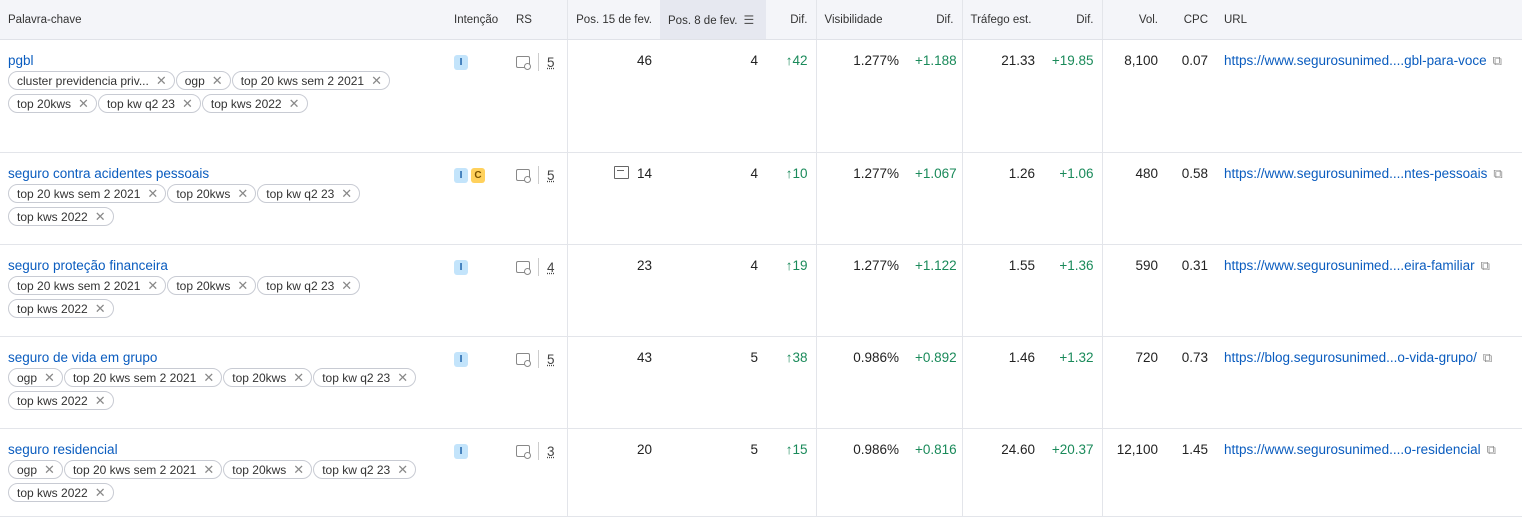 The image size is (1522, 517). What do you see at coordinates (934, 198) in the screenshot?
I see `dif2-cell: +1.067` at bounding box center [934, 198].